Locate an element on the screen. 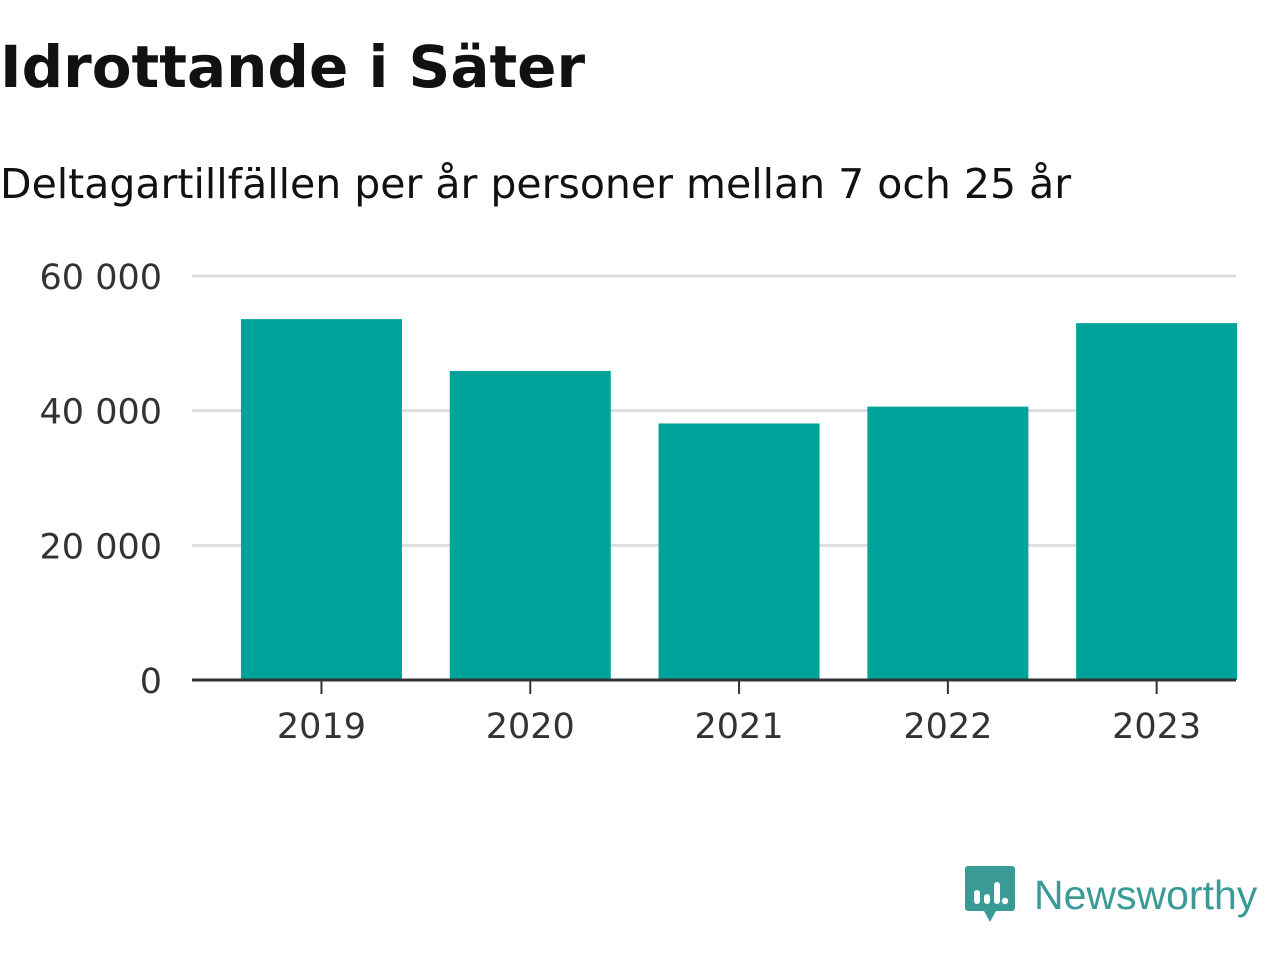 Image resolution: width=1280 pixels, height=960 pixels. x-tick-label: 2021 is located at coordinates (739, 727).